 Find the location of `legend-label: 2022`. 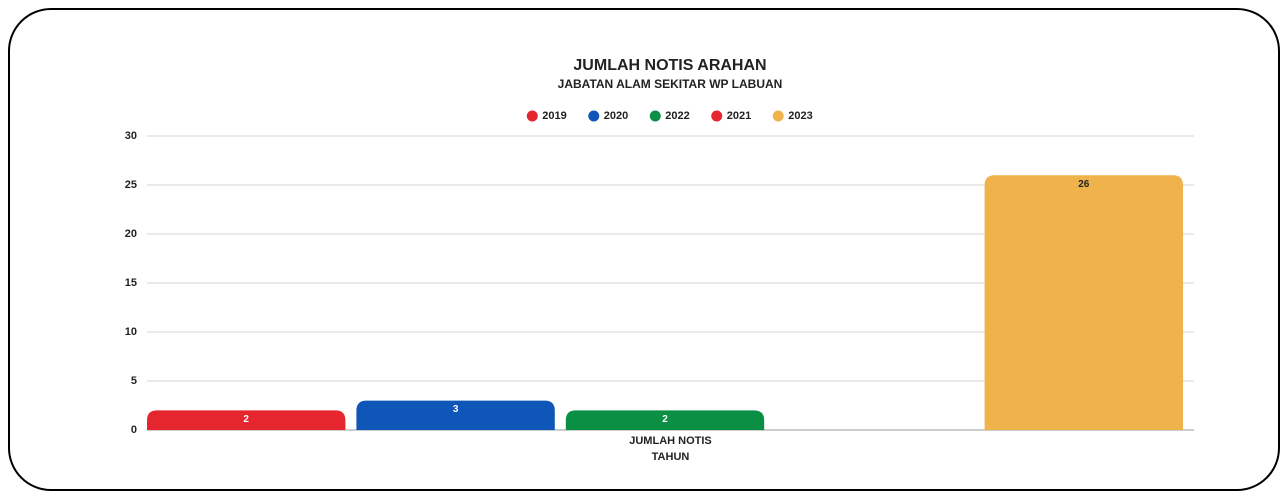

legend-label: 2022 is located at coordinates (677, 116).